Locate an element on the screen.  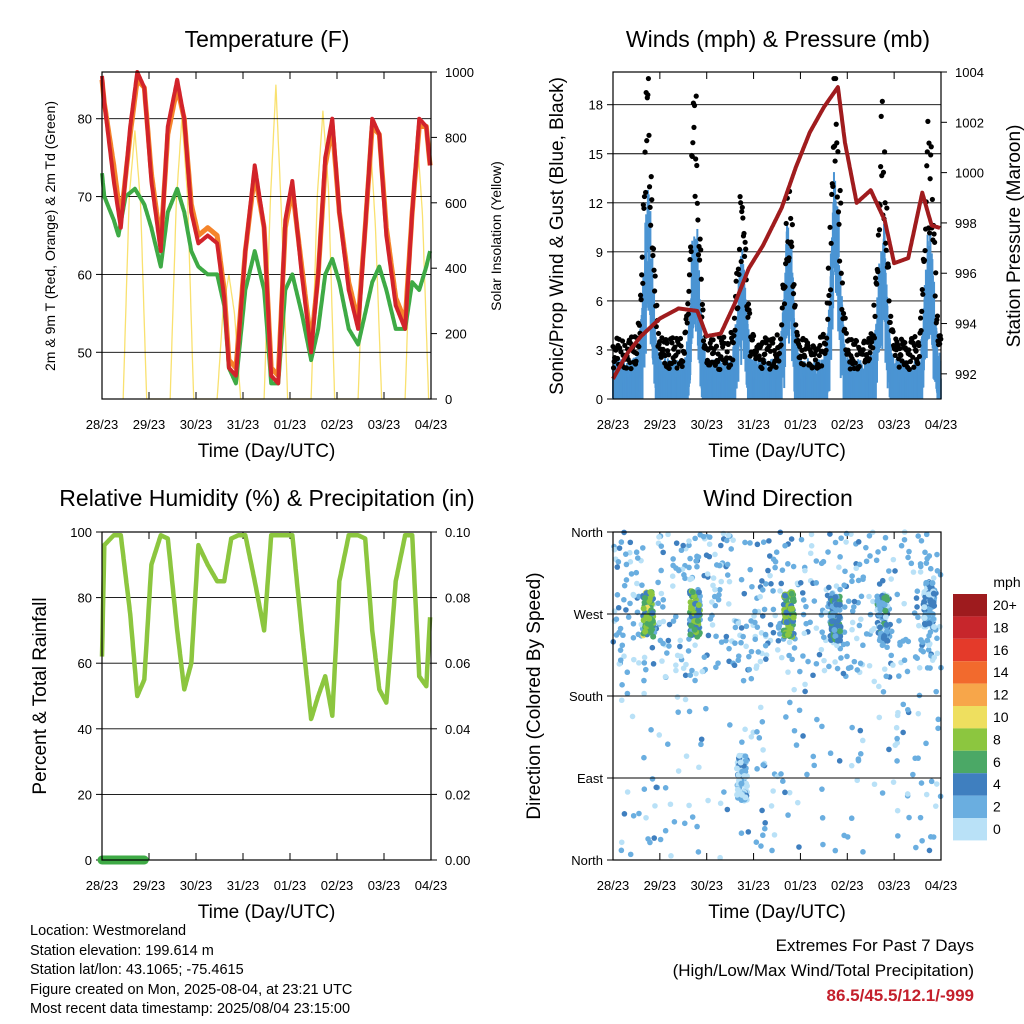
y-tick-label: 0 is located at coordinates (88, 860).